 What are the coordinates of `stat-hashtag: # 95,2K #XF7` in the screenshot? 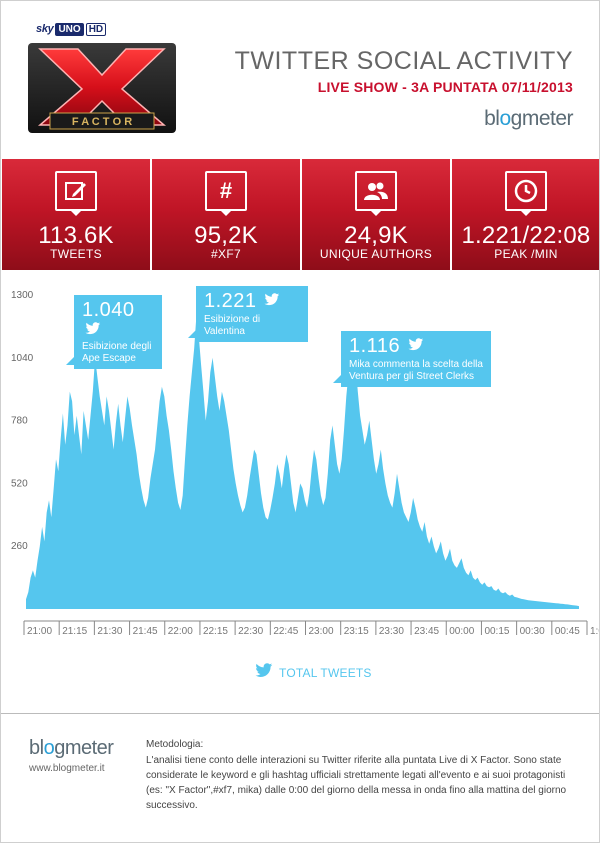 It's located at (227, 214).